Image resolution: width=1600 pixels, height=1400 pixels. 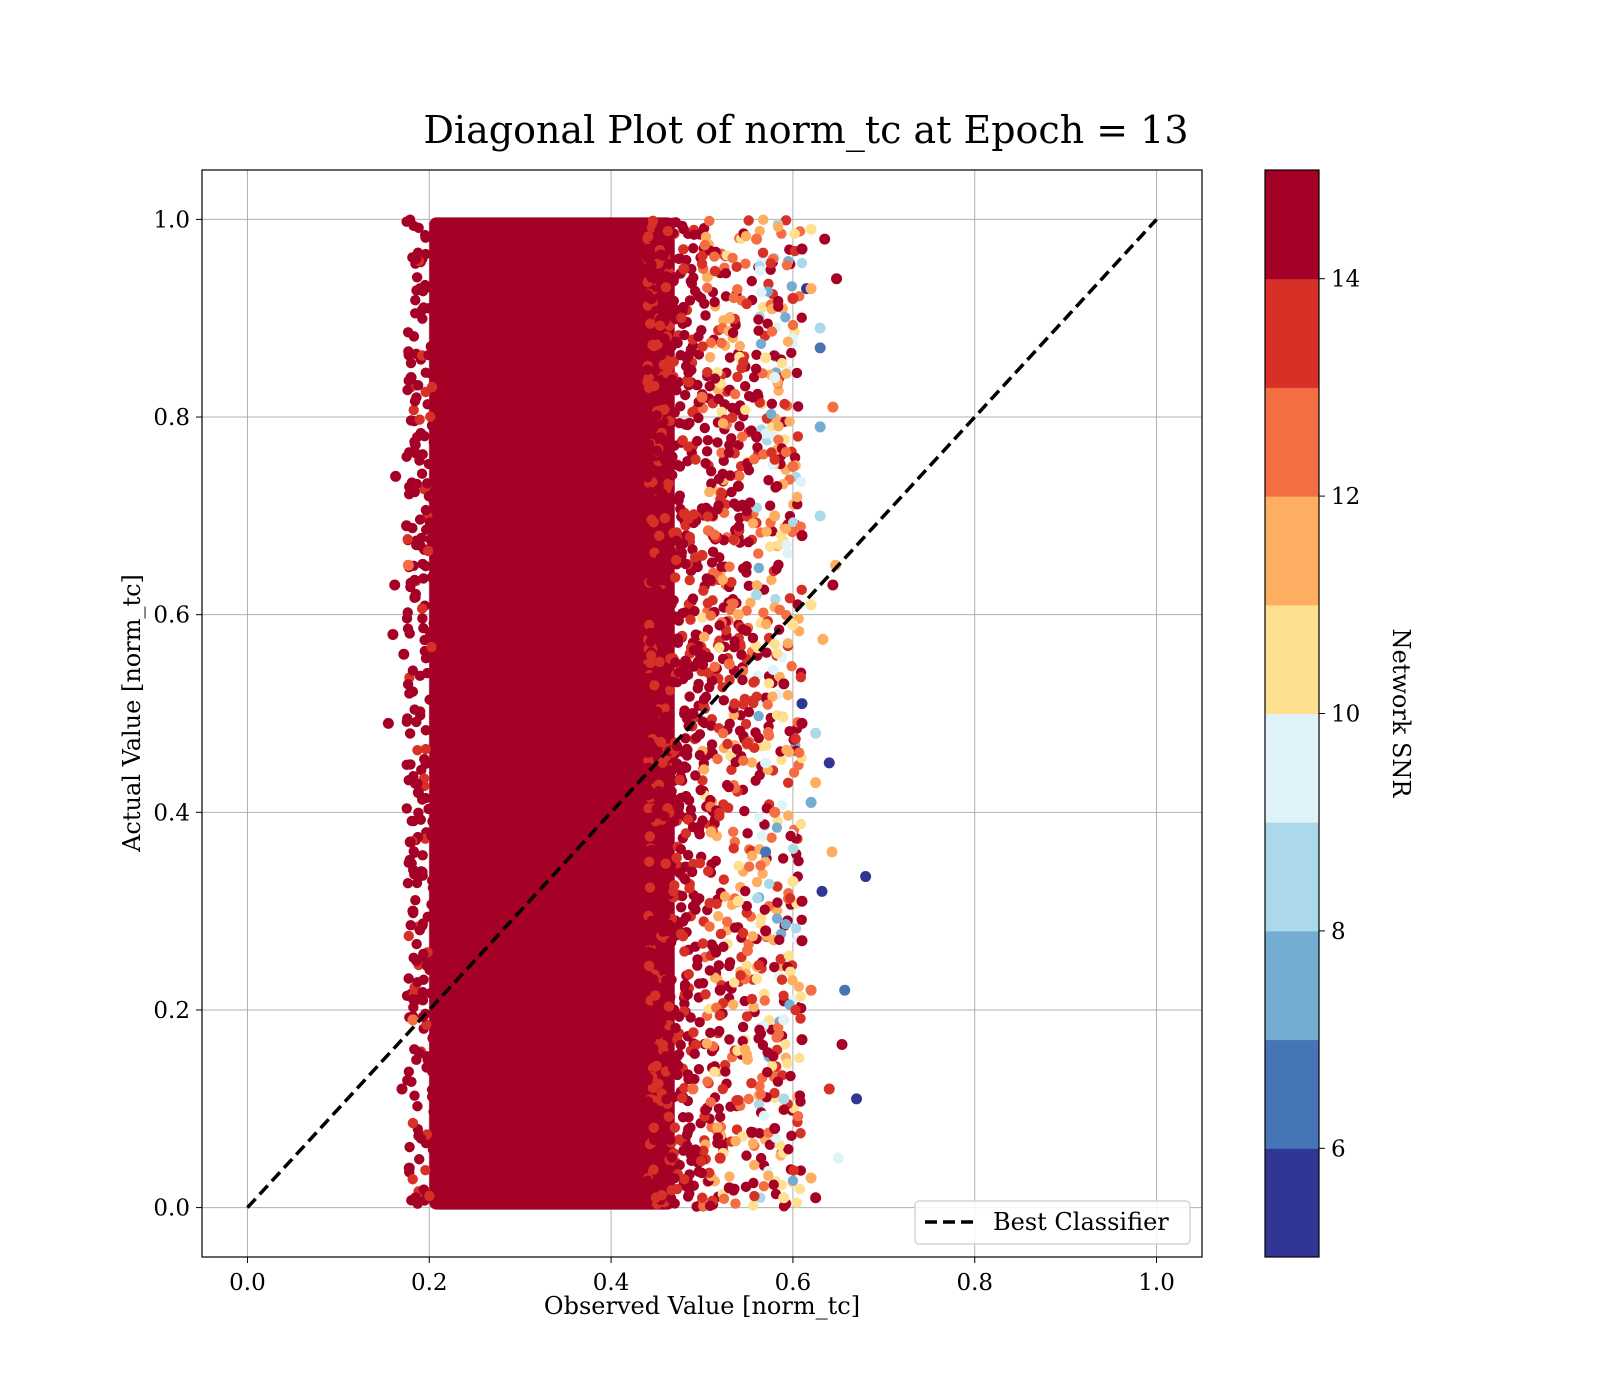 I want to click on legend-entry: Best Classifier, so click(x=1081, y=1222).